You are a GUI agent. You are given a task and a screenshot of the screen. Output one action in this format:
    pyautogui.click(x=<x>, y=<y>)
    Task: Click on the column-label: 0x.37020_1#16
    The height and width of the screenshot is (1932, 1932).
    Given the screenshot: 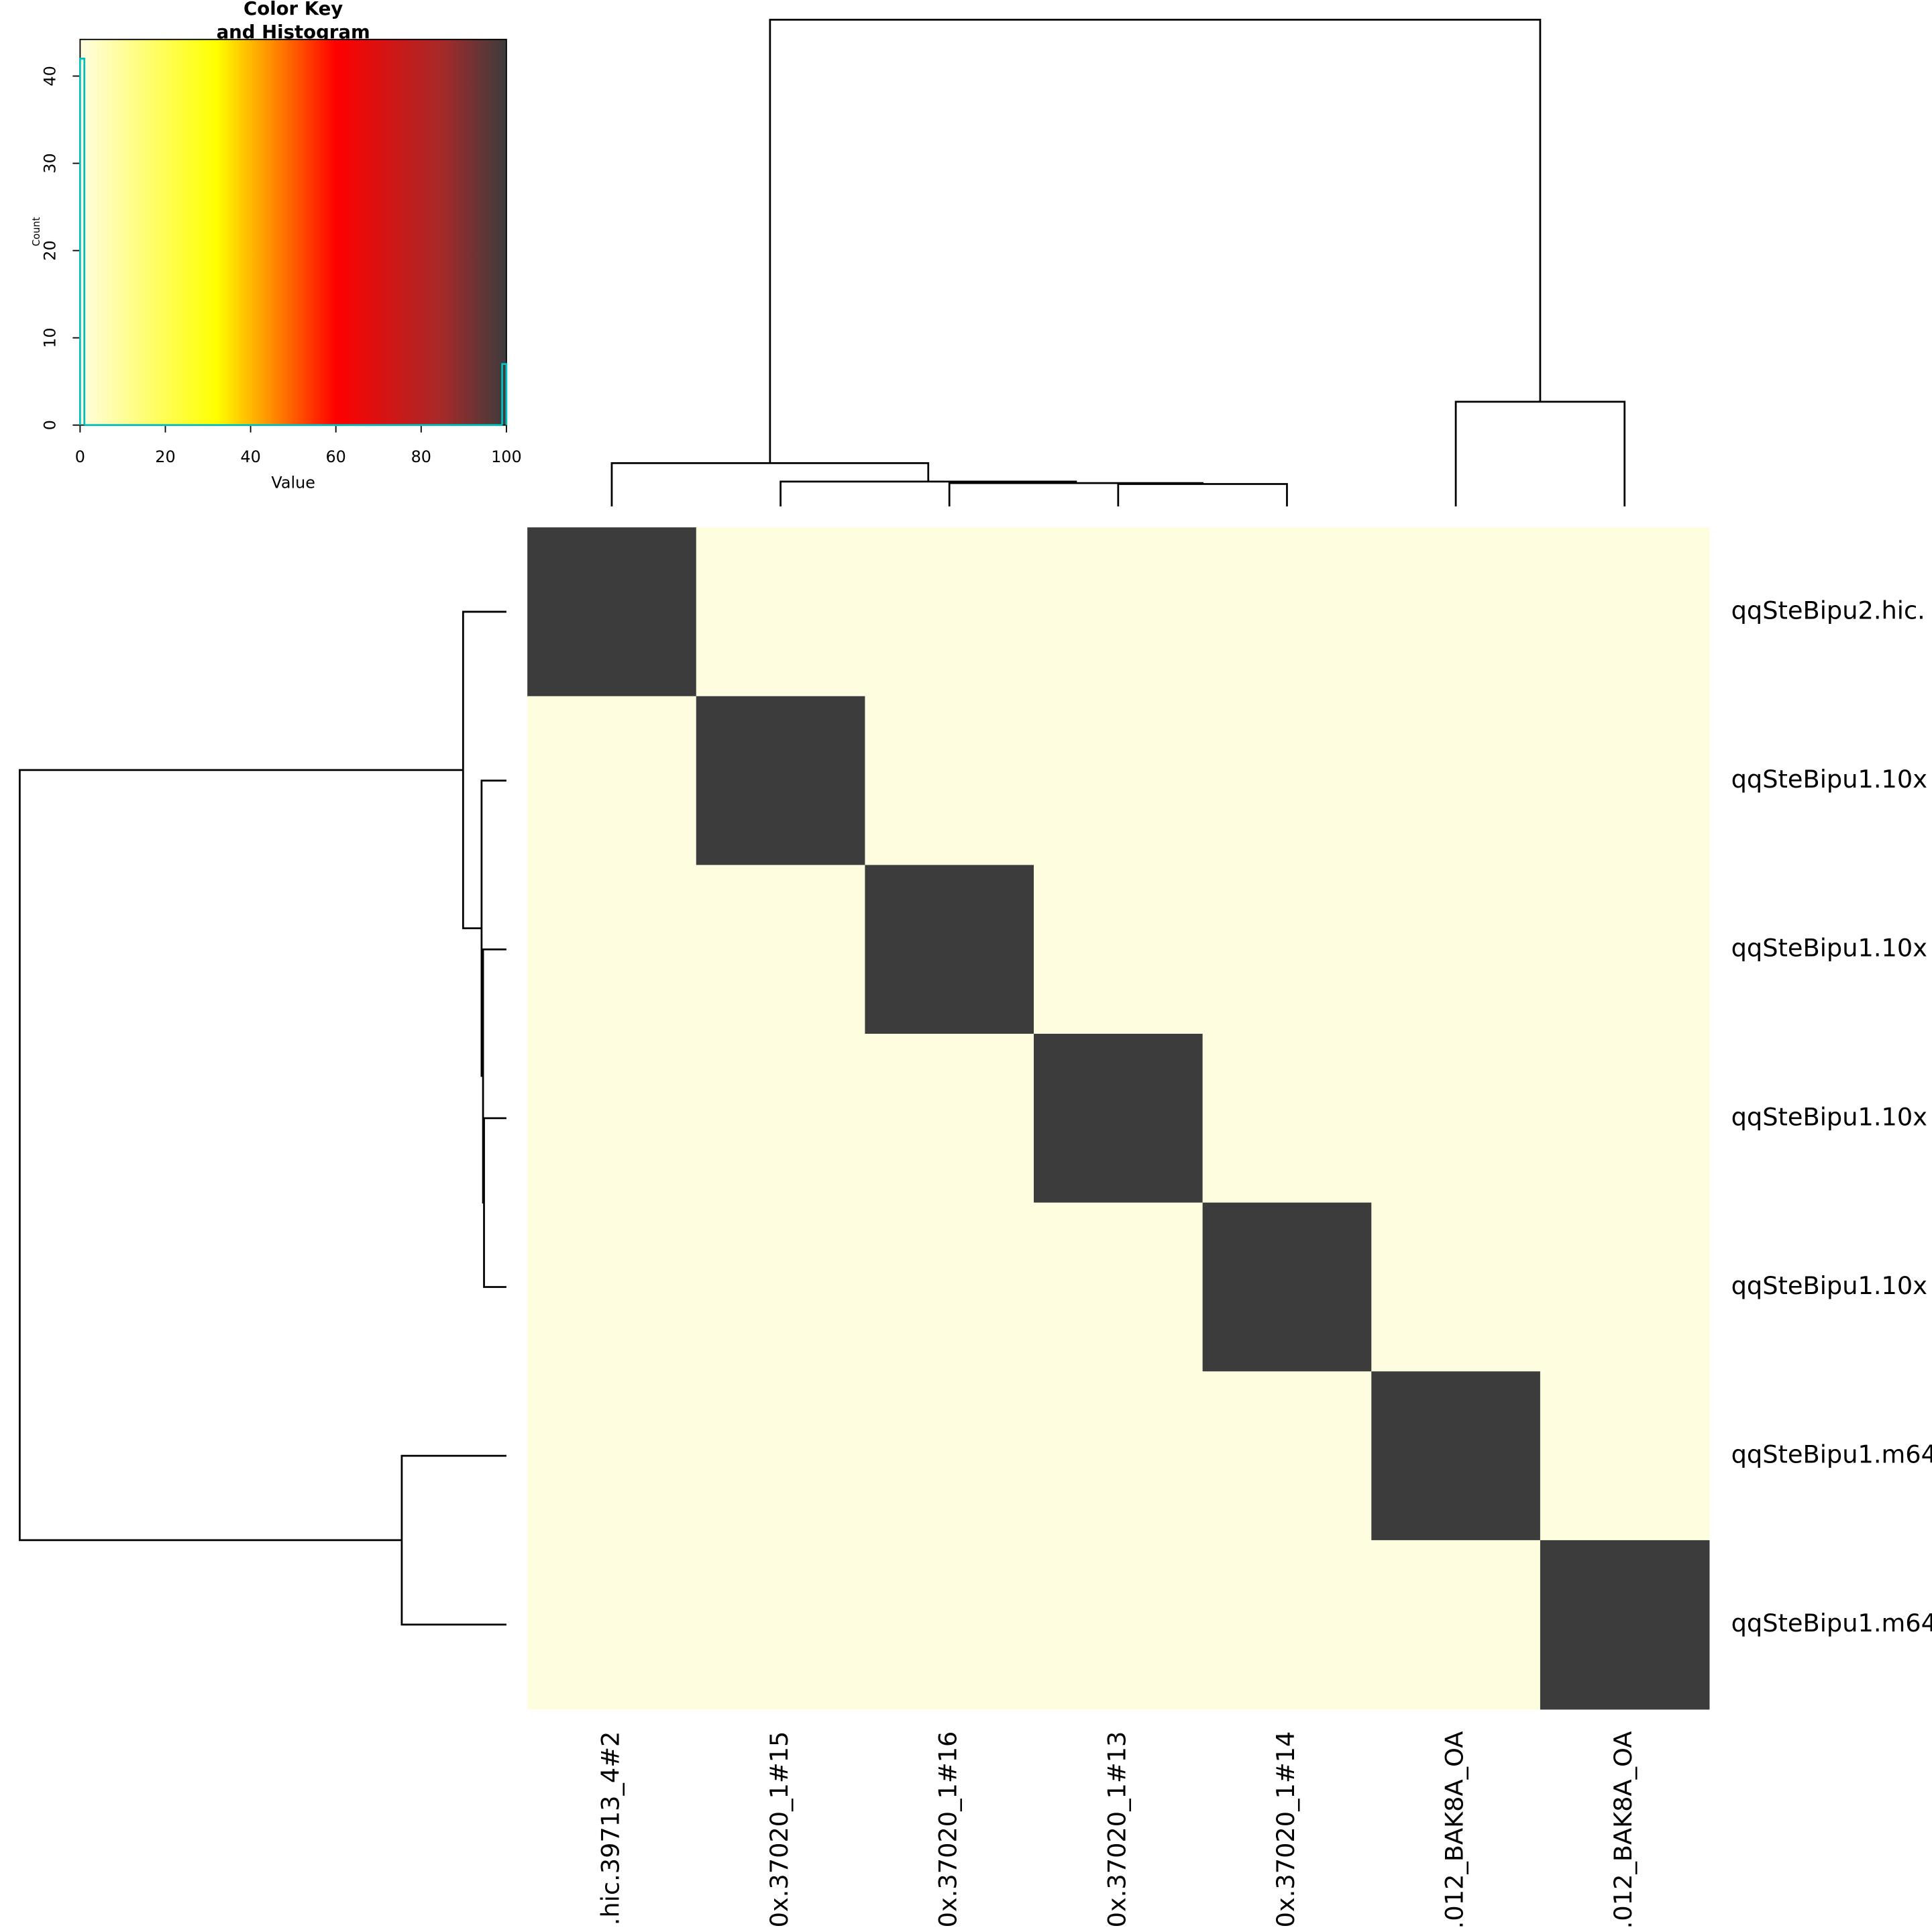 What is the action you would take?
    pyautogui.click(x=948, y=1829)
    